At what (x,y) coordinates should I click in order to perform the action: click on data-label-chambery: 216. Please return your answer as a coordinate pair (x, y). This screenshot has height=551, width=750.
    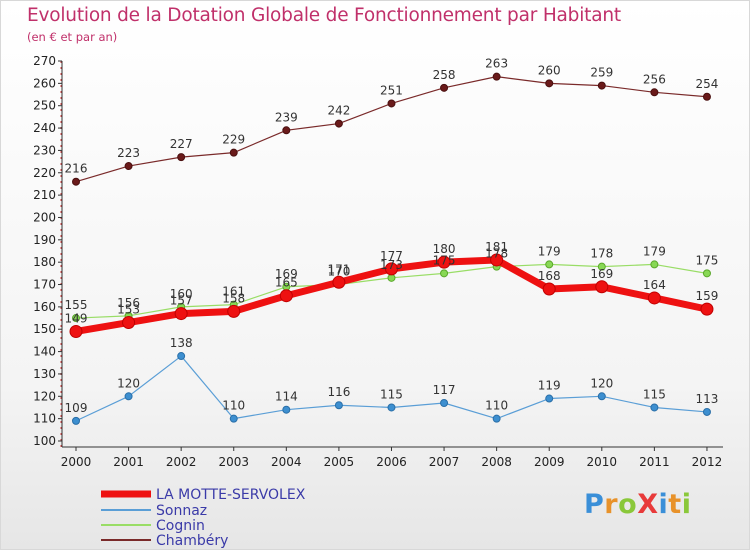
    Looking at the image, I should click on (76, 169).